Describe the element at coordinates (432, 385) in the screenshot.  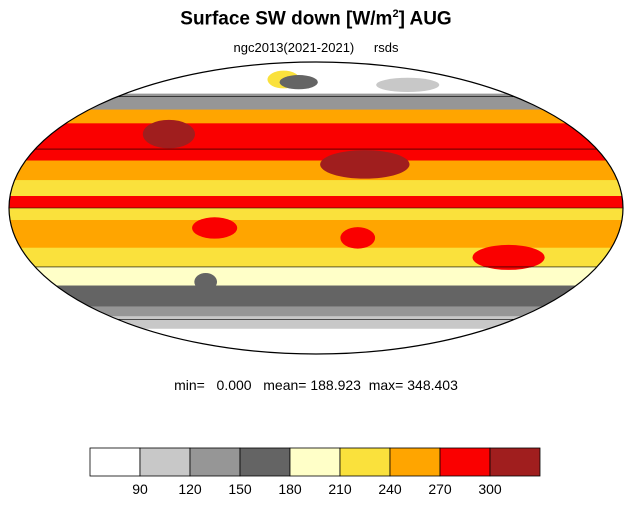
I see `stat-max: 348.403` at that location.